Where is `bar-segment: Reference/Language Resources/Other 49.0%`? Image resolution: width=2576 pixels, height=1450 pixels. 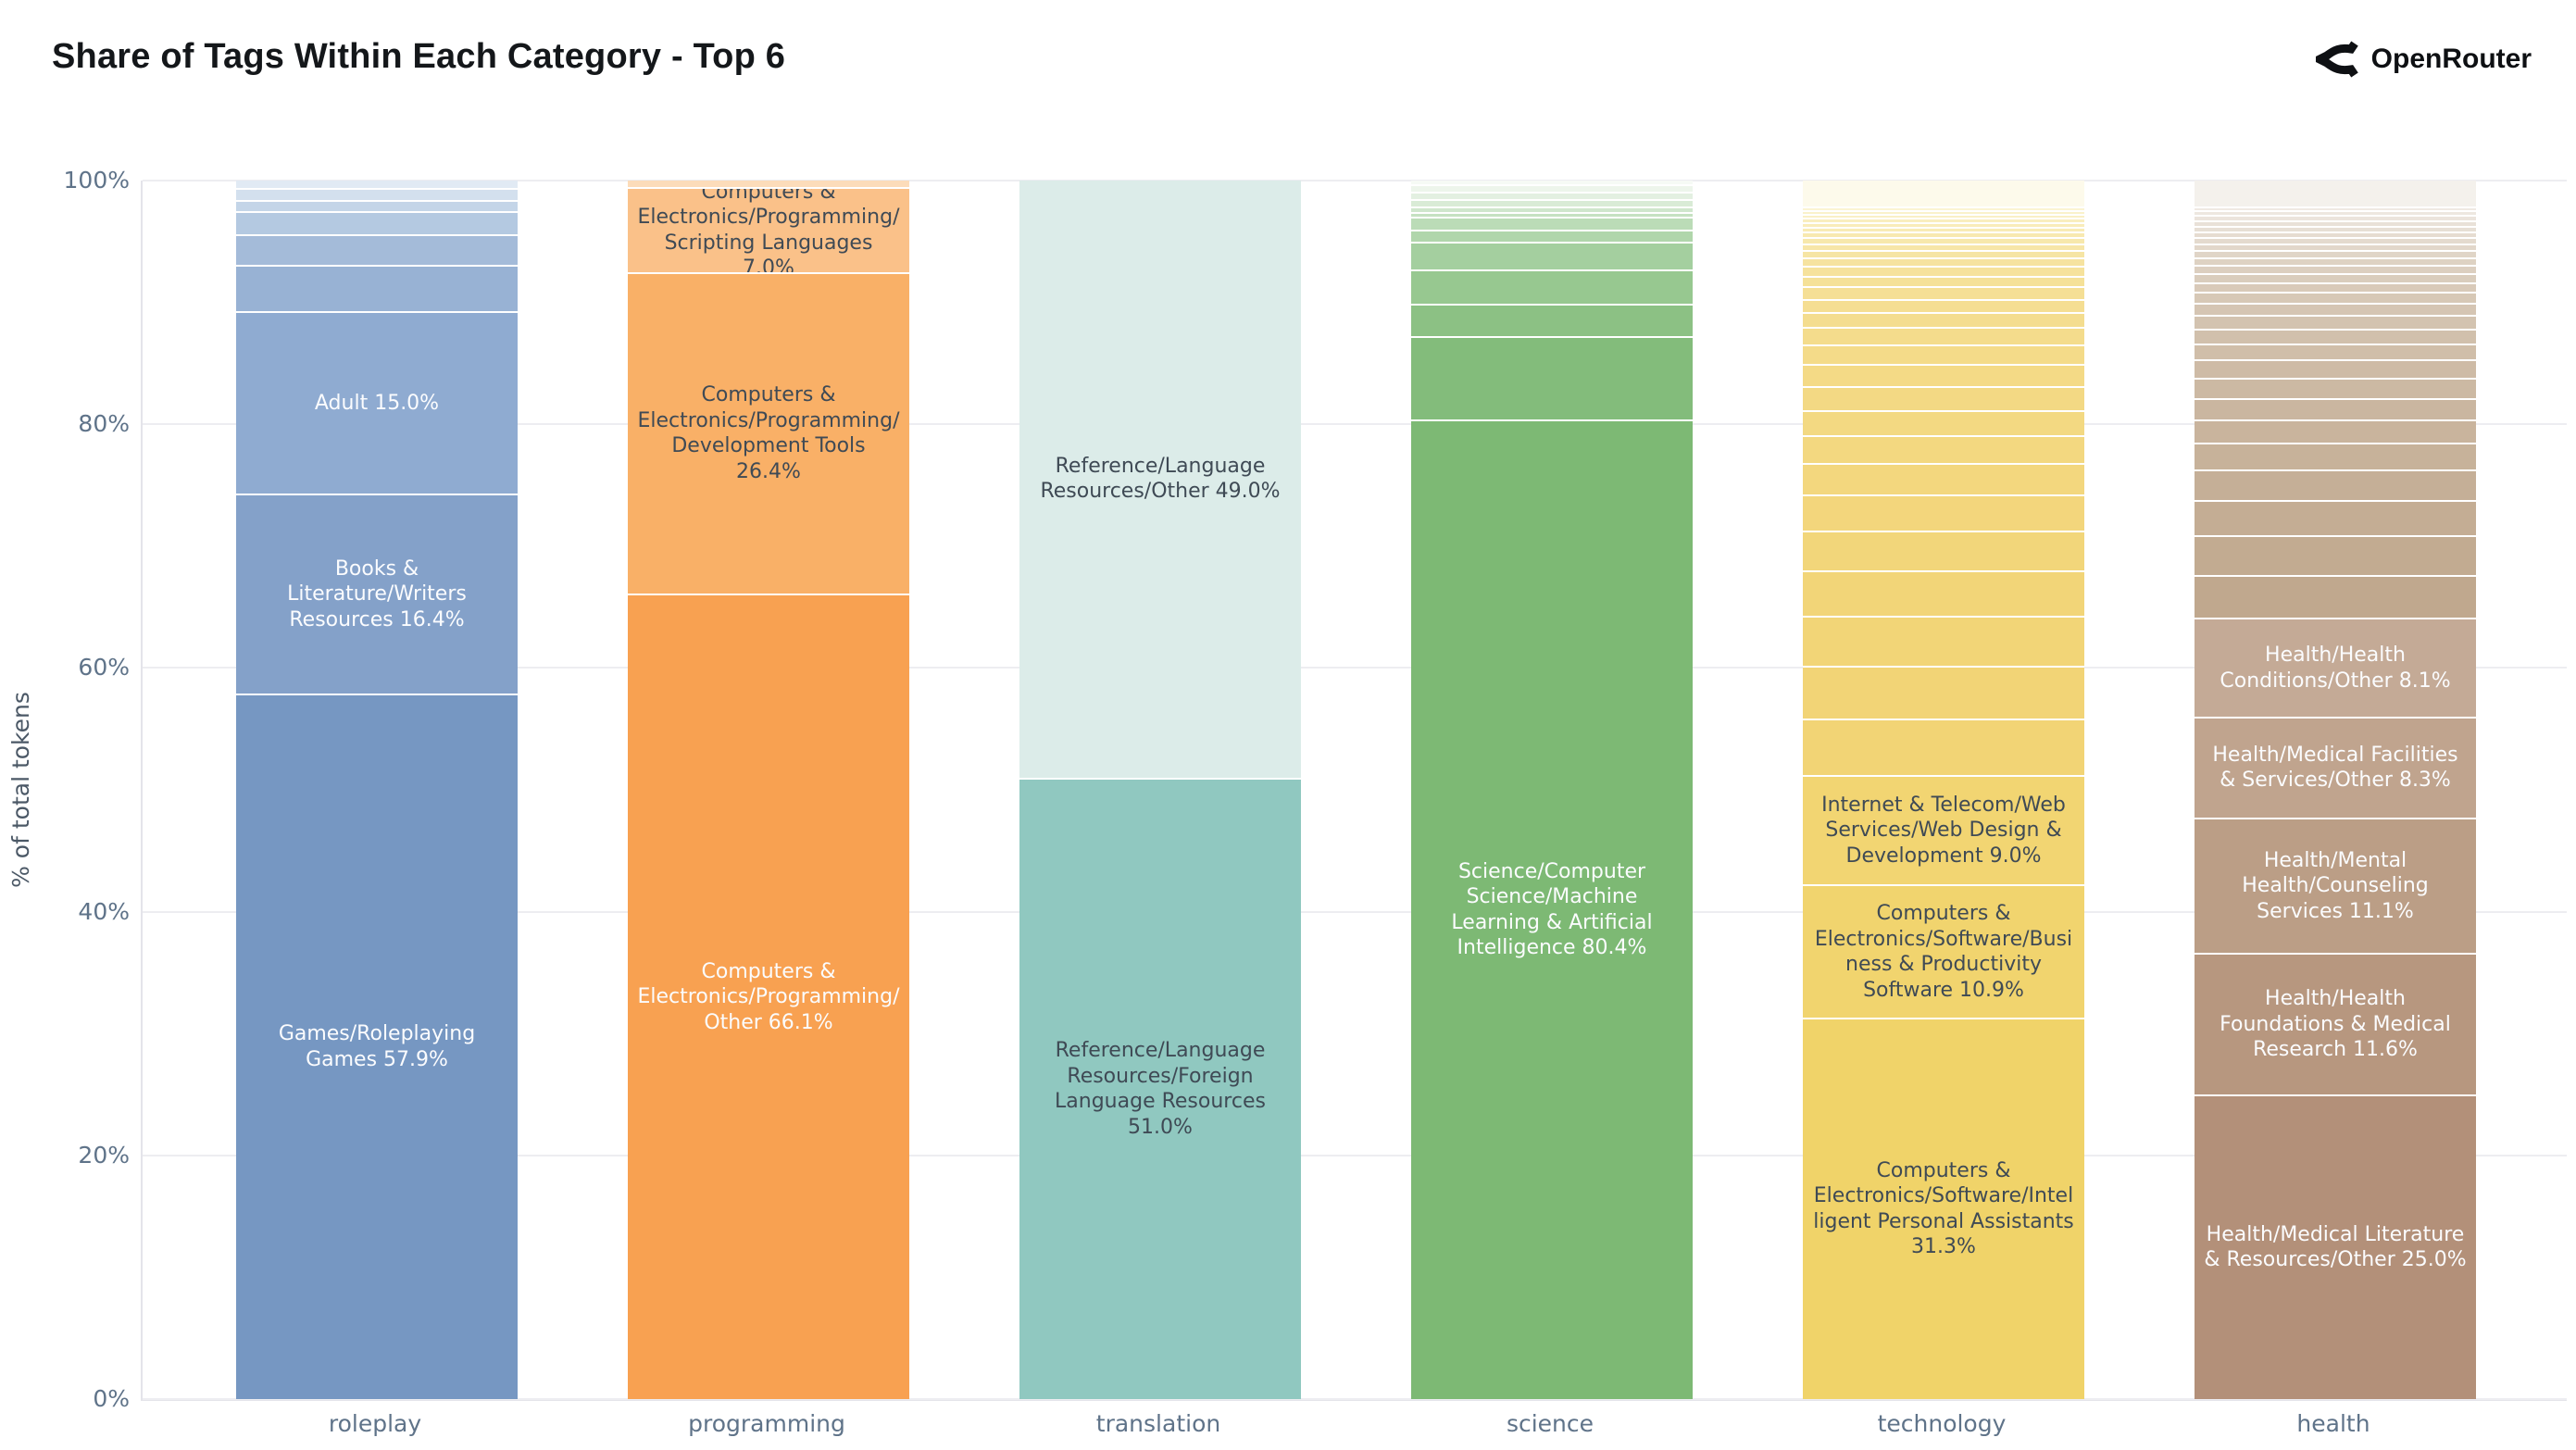 bar-segment: Reference/Language Resources/Other 49.0% is located at coordinates (1160, 479).